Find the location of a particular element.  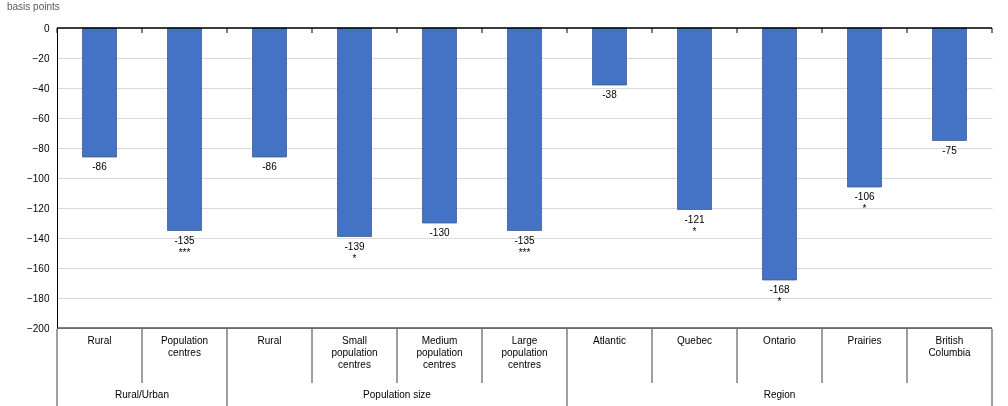

y-tick-label: −140 is located at coordinates (38, 238).